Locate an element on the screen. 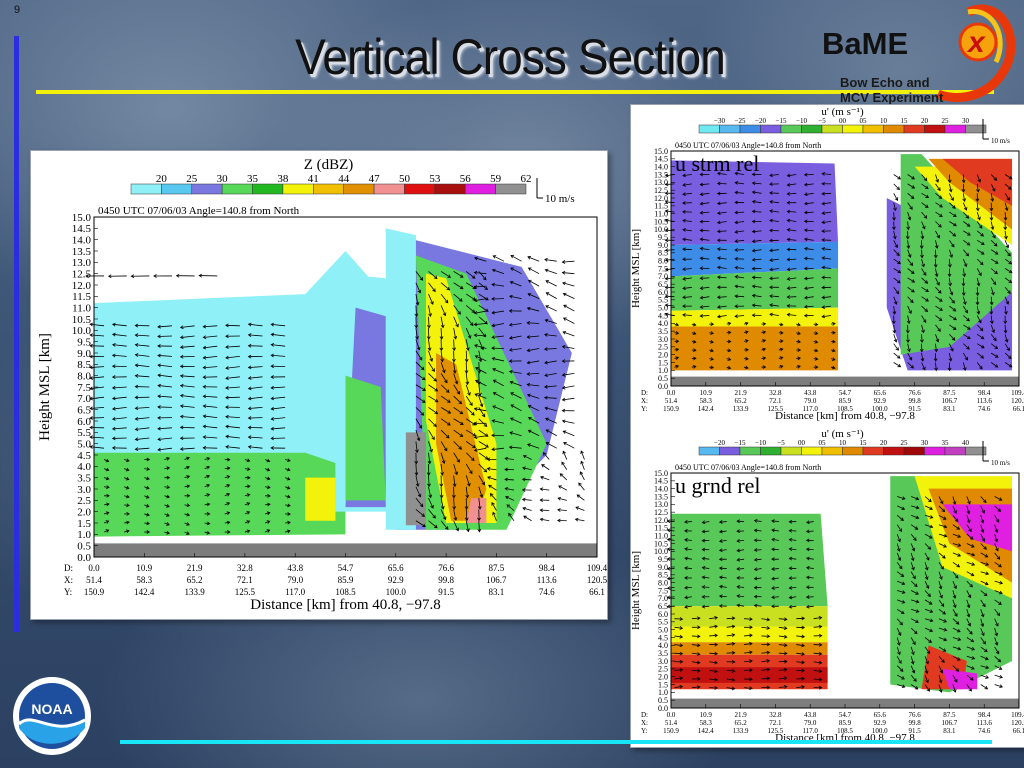  x-tick-label: 76.6 is located at coordinates (914, 715).